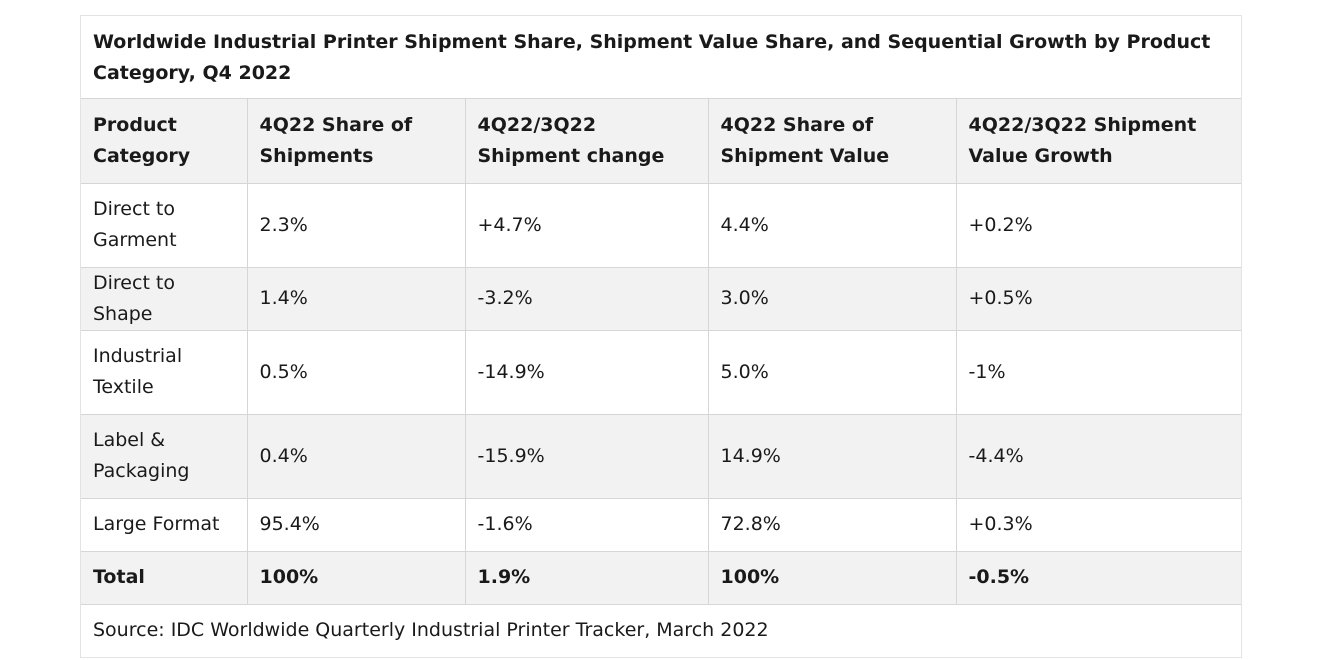 This screenshot has width=1320, height=660. Describe the element at coordinates (586, 141) in the screenshot. I see `header-shipment-change: 4Q22/3Q22 Shipment change` at that location.